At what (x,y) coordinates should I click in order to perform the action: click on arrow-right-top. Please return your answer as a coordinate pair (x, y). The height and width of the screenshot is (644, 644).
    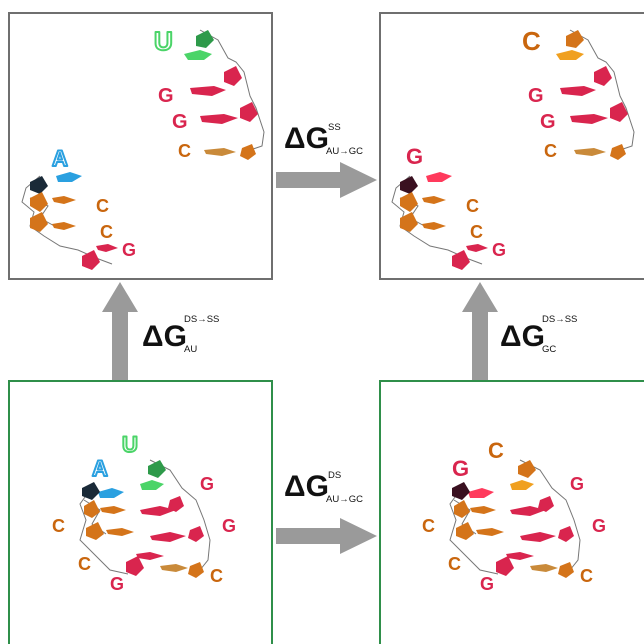
    Looking at the image, I should click on (326, 180).